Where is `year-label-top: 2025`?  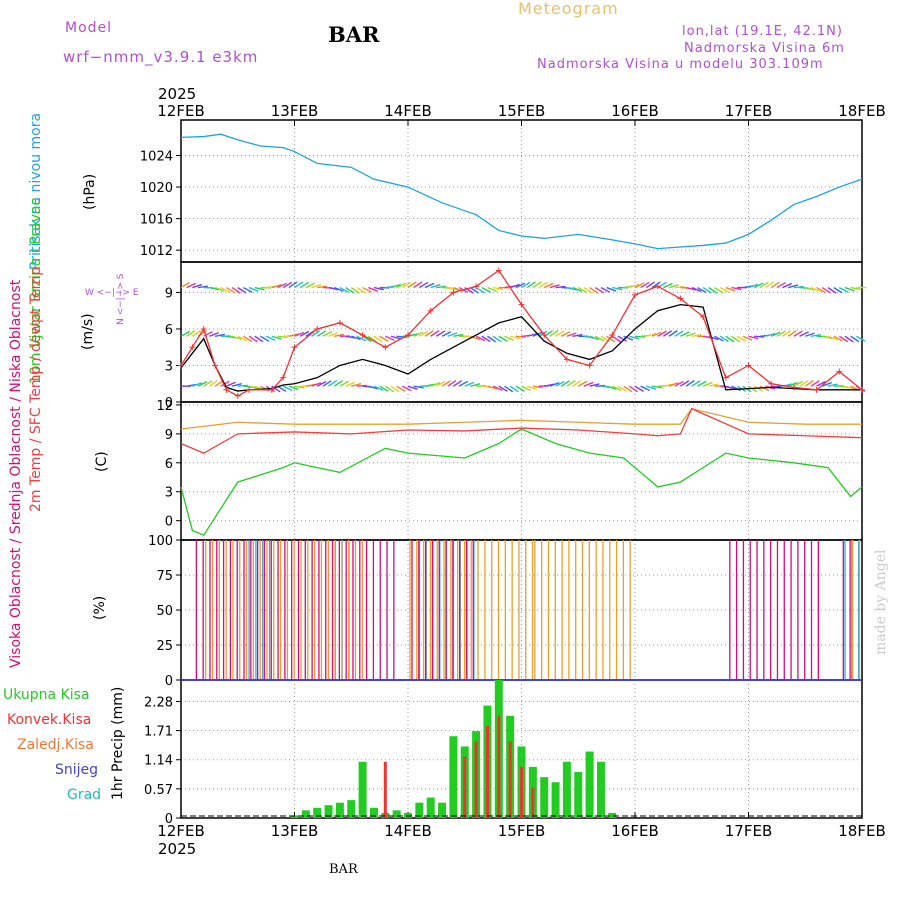
year-label-top: 2025 is located at coordinates (177, 94).